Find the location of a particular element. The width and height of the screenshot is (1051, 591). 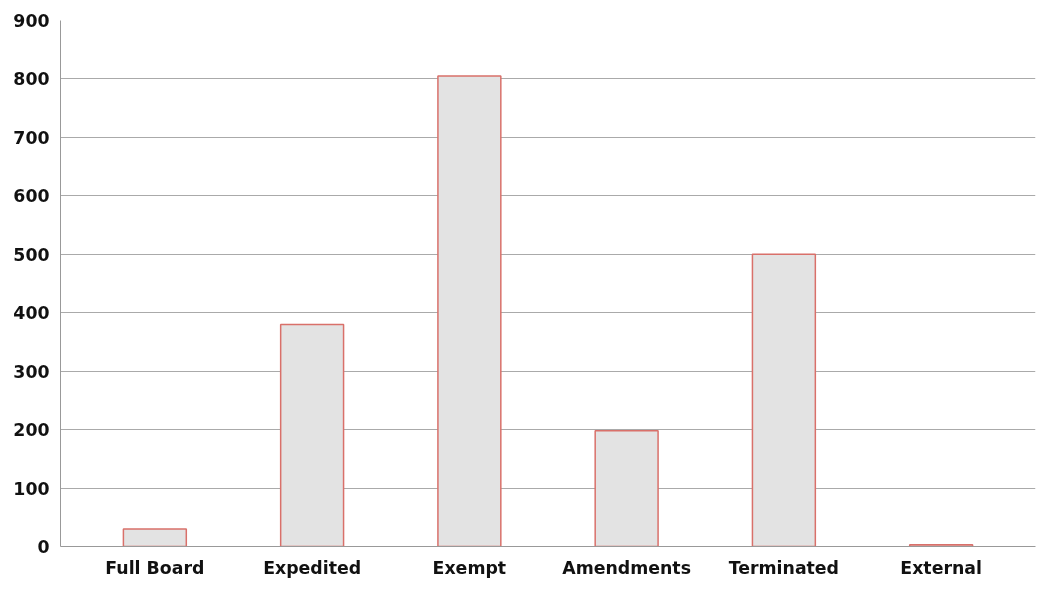

x-tick-label: Full Board is located at coordinates (155, 567).